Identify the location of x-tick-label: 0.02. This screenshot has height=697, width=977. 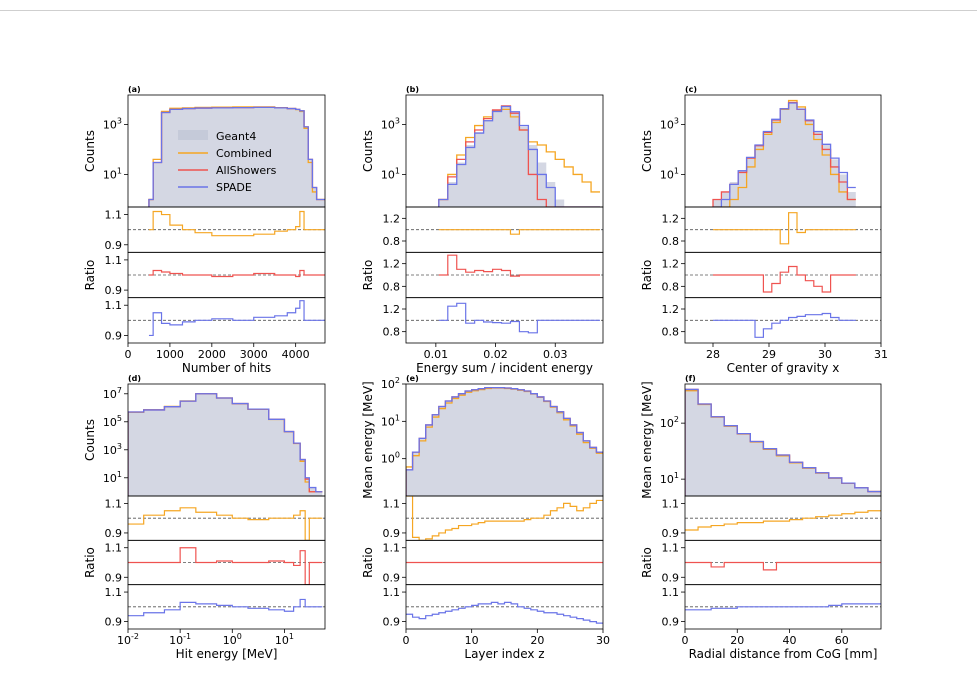
(495, 354).